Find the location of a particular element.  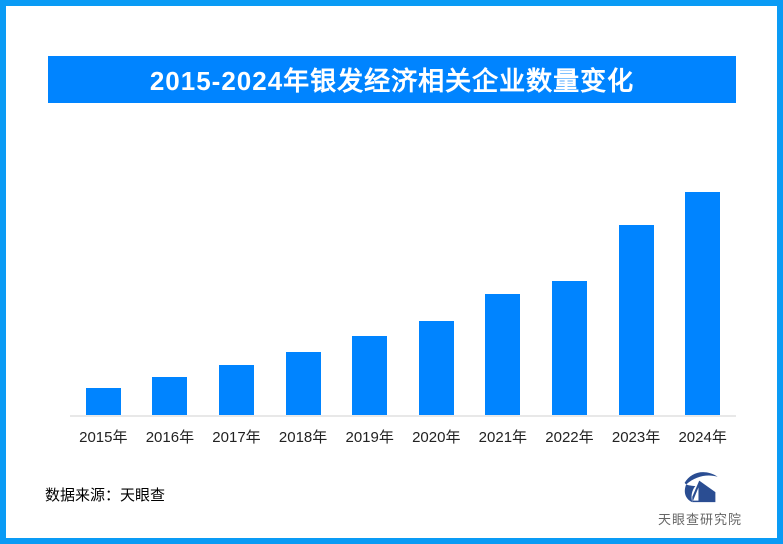

tianyancha-logo-icon is located at coordinates (701, 487).